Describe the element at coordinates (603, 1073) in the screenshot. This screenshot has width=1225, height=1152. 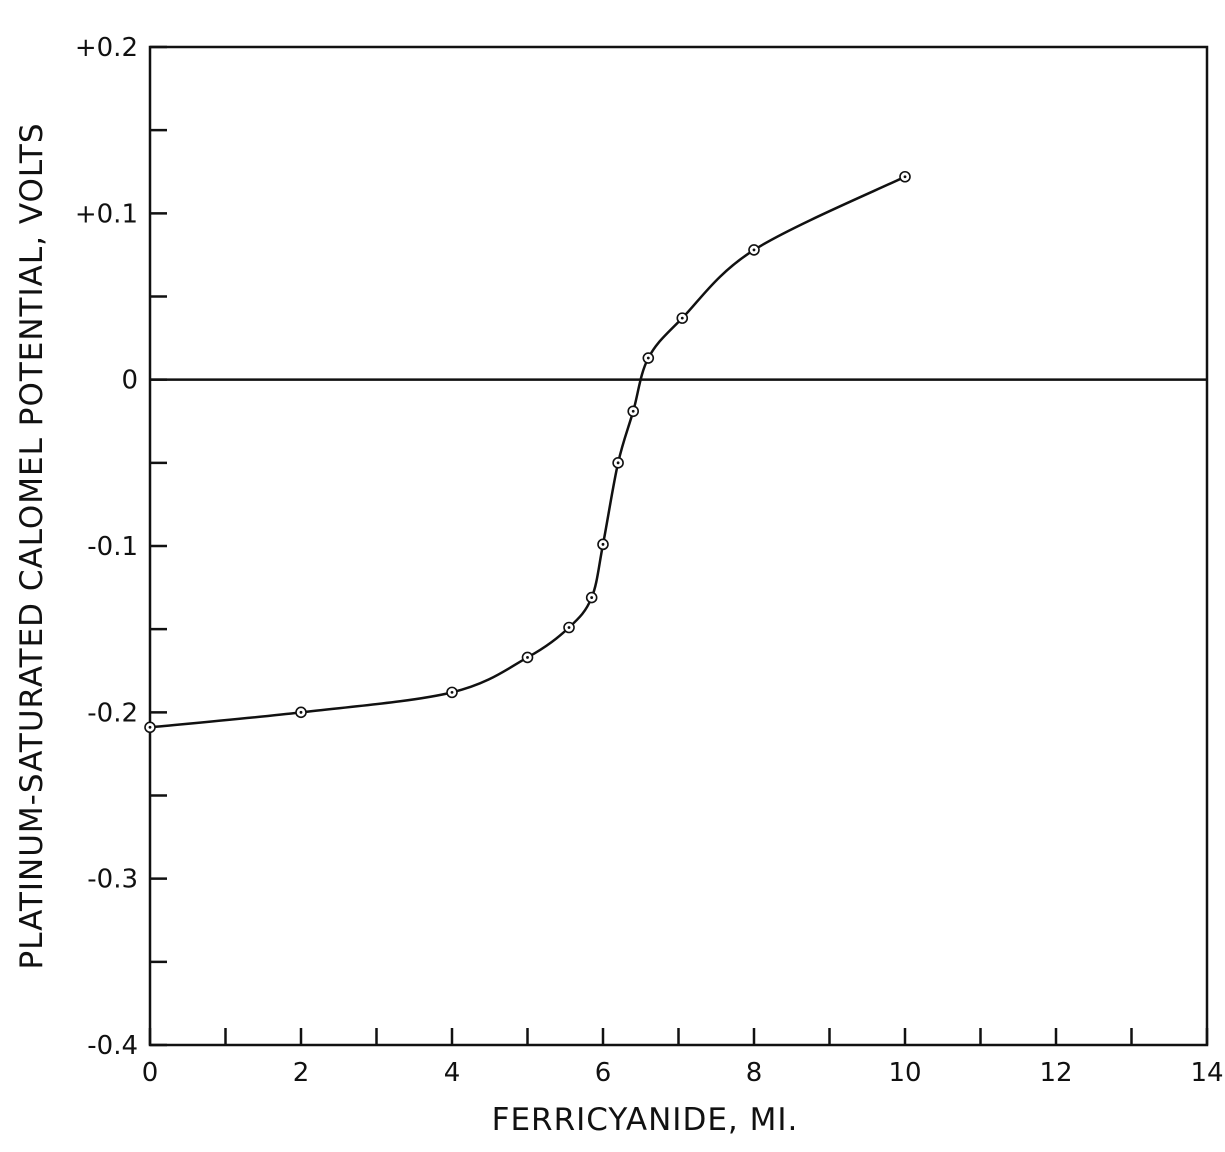
I see `x-tick-label: 6` at that location.